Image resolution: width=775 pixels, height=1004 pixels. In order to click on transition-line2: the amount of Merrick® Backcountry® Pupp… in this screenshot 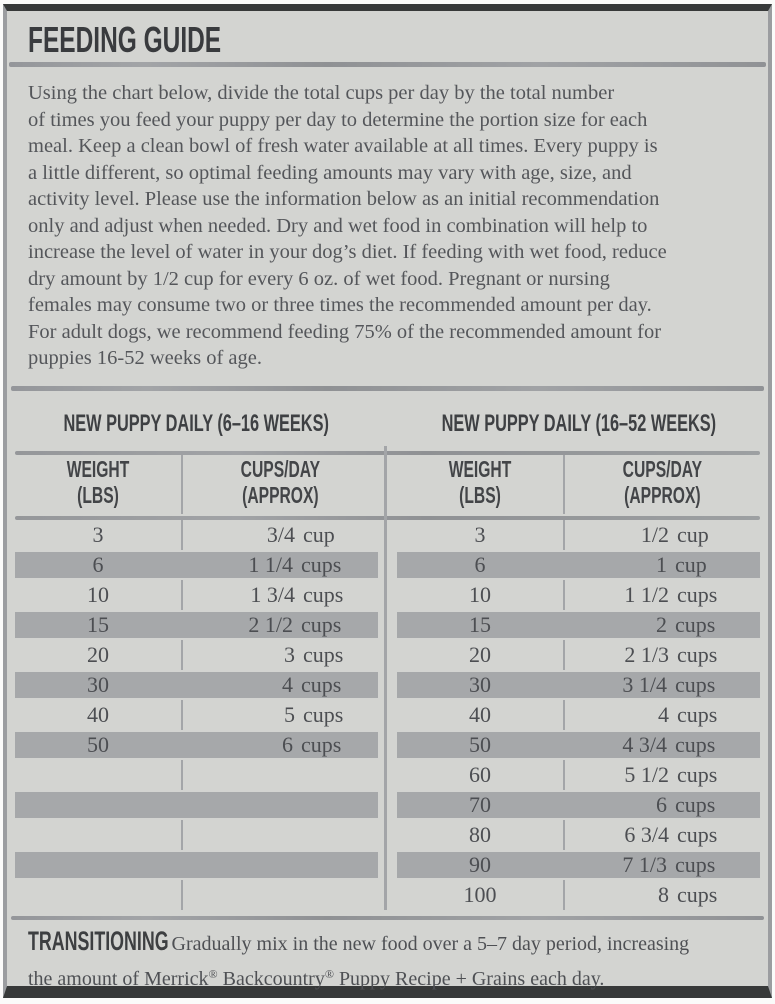, I will do `click(398, 976)`.